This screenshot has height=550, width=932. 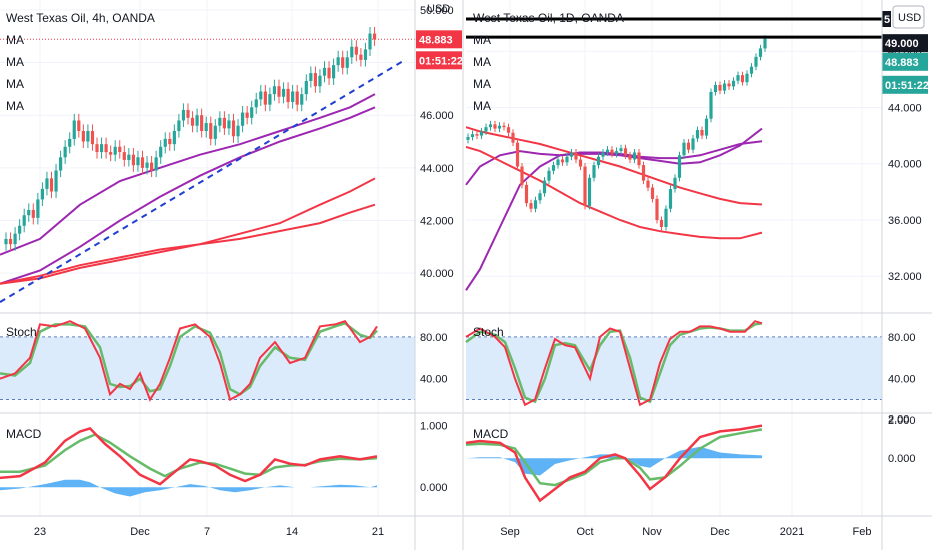 I want to click on right-currency-button: USD, so click(x=908, y=17).